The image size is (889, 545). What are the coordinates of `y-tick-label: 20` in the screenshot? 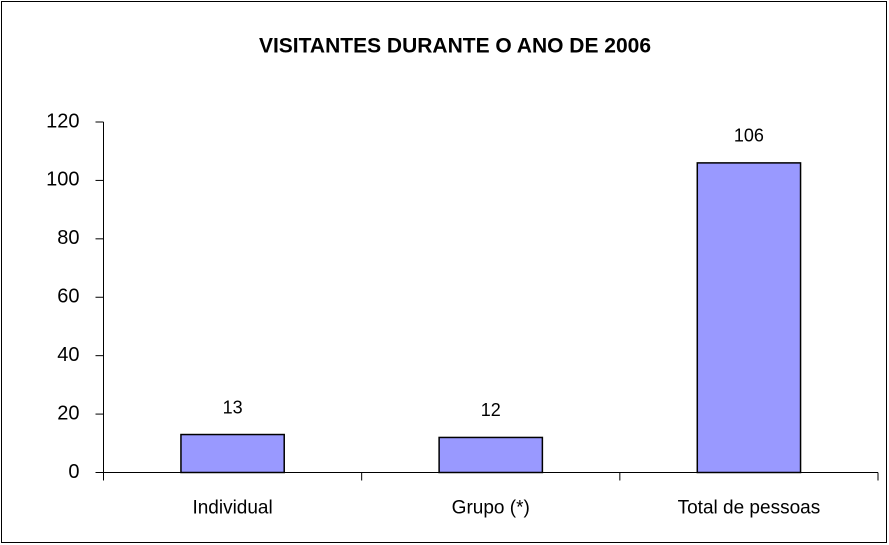 It's located at (68, 413).